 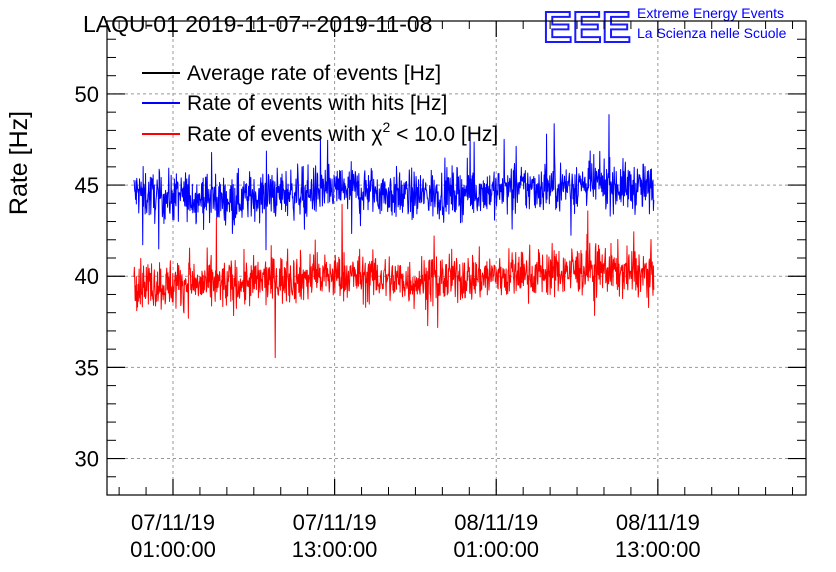 I want to click on legend-label-chi2: Rate of events with χ2 < 10.0 [Hz], so click(x=342, y=132).